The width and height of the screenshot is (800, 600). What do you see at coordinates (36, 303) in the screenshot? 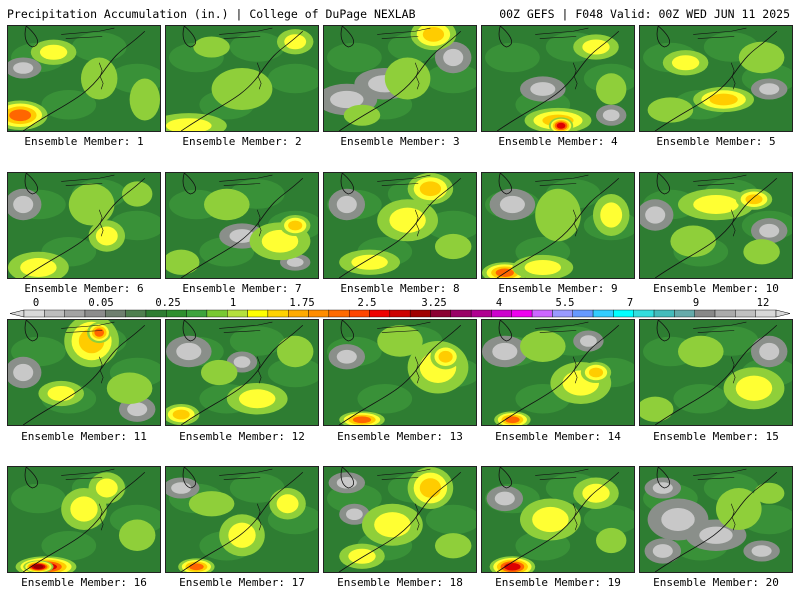
I see `colorbar-tick-label: 0` at bounding box center [36, 303].